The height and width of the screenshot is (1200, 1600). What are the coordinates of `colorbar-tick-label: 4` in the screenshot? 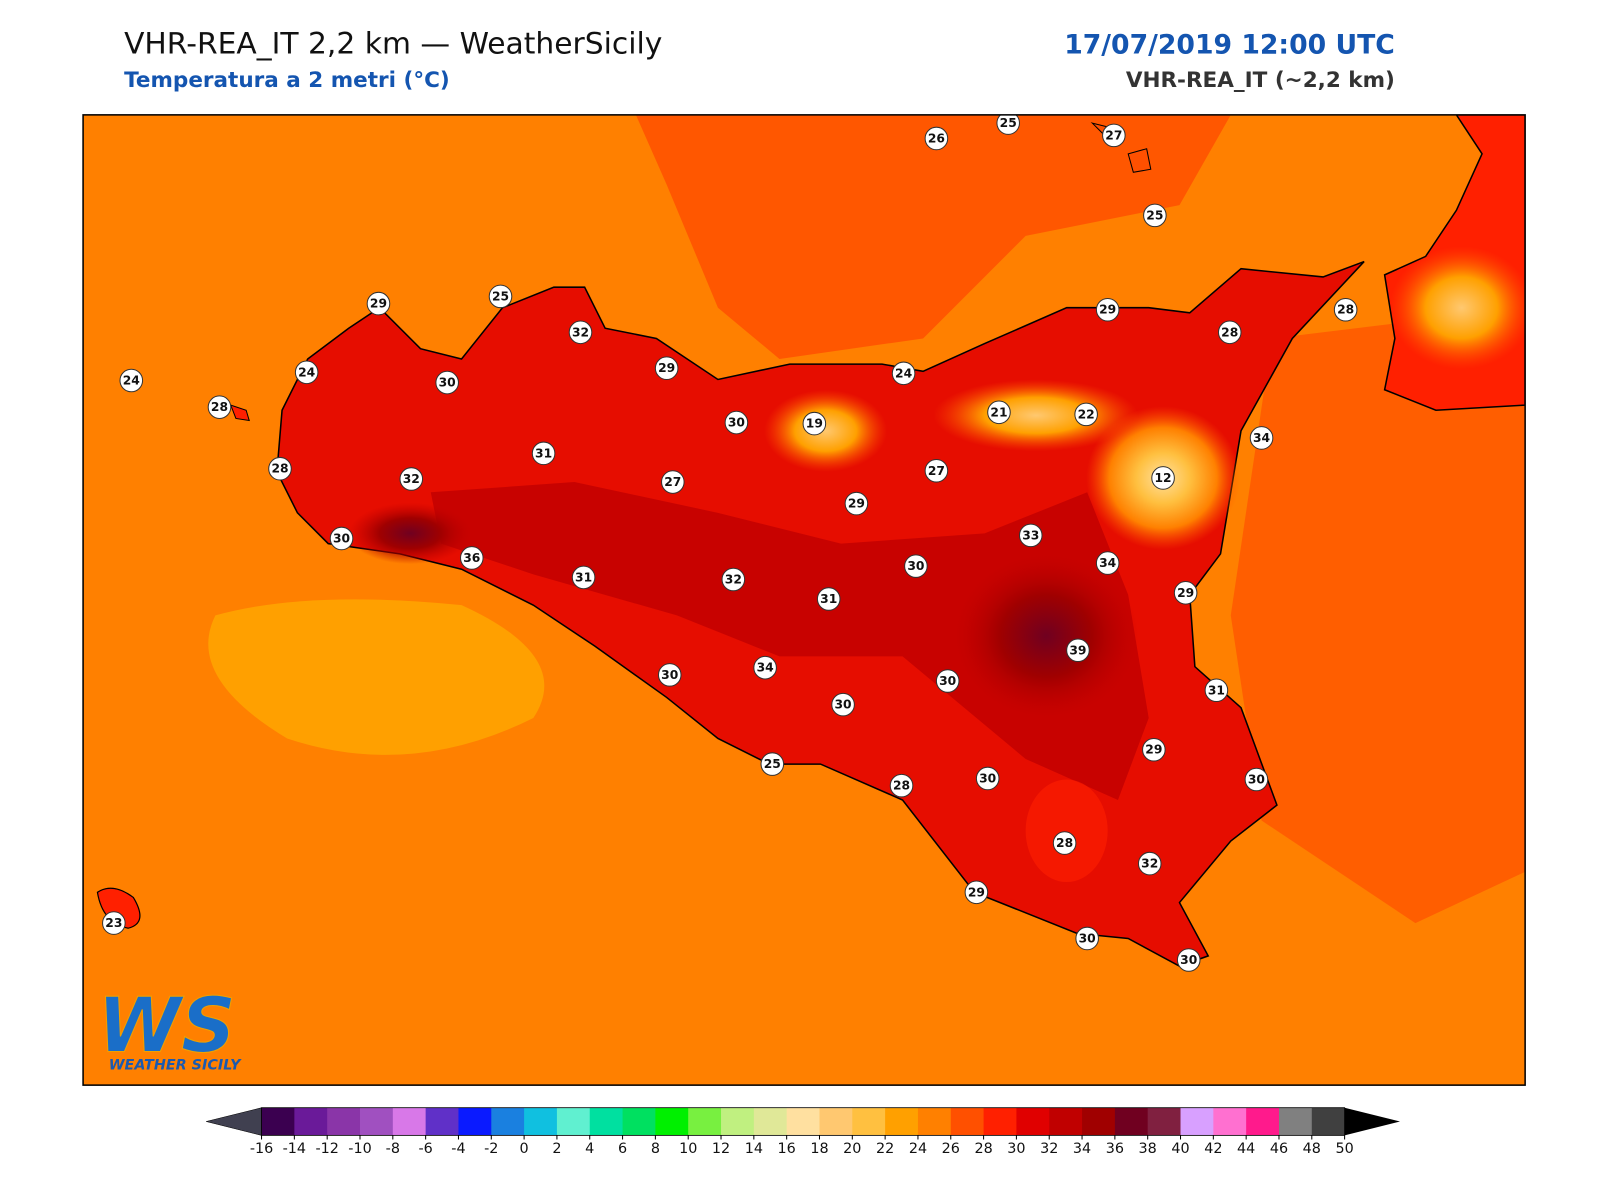 It's located at (589, 1149).